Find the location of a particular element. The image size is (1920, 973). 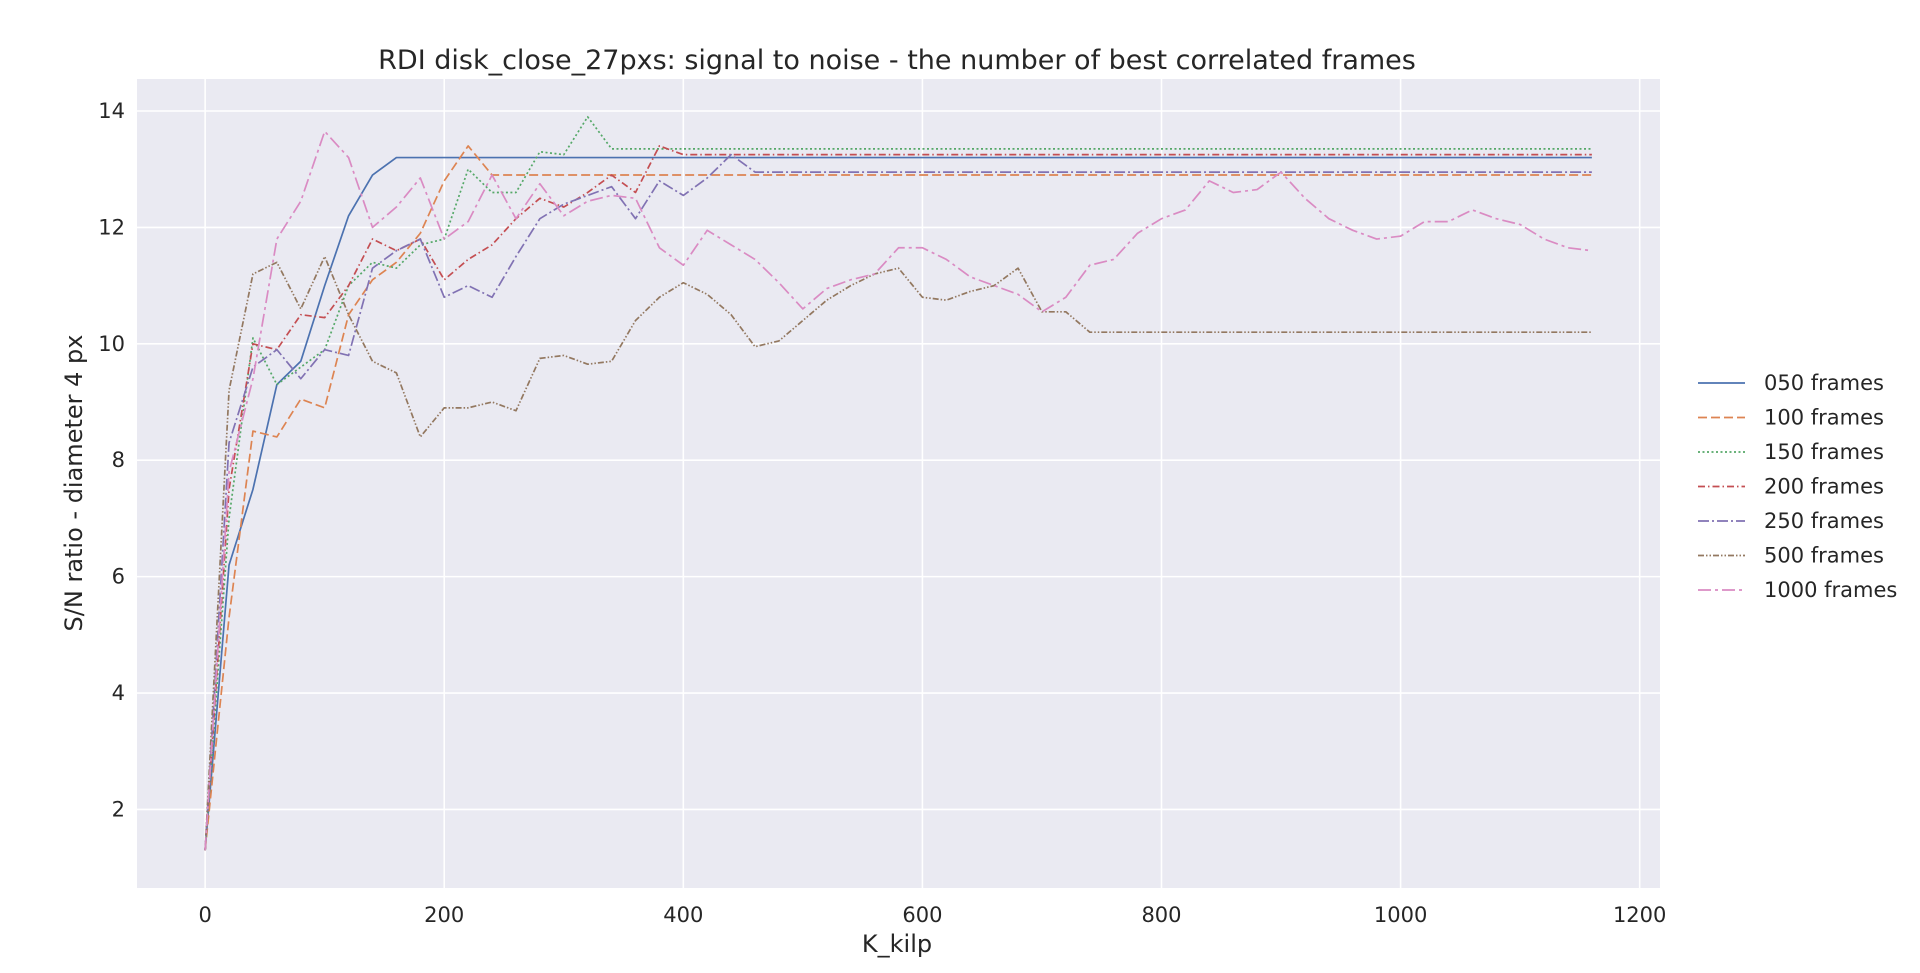

x-tick-label: 800 is located at coordinates (1161, 915).